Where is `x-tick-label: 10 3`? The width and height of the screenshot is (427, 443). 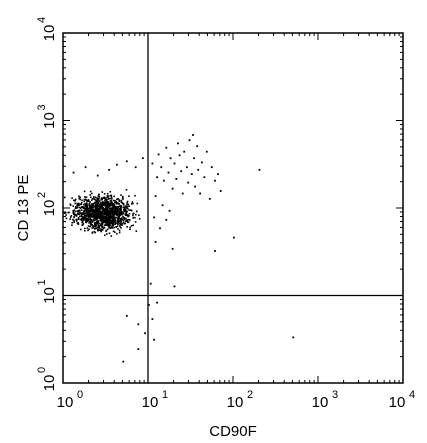 x-tick-label: 10 3 is located at coordinates (325, 400).